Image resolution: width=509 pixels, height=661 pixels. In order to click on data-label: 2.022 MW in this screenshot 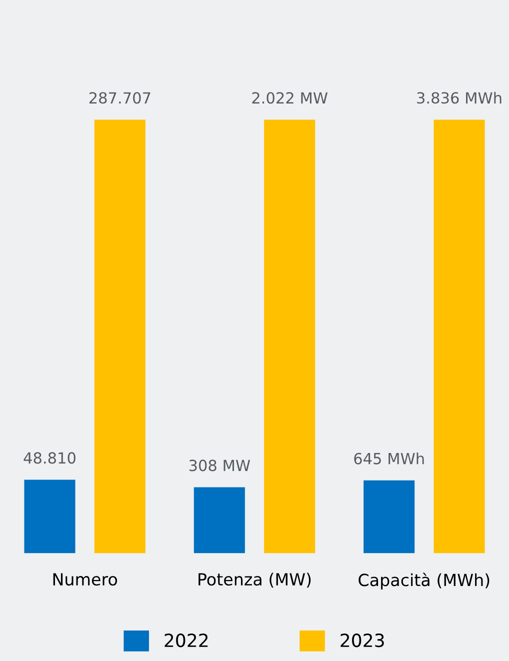, I will do `click(290, 98)`.